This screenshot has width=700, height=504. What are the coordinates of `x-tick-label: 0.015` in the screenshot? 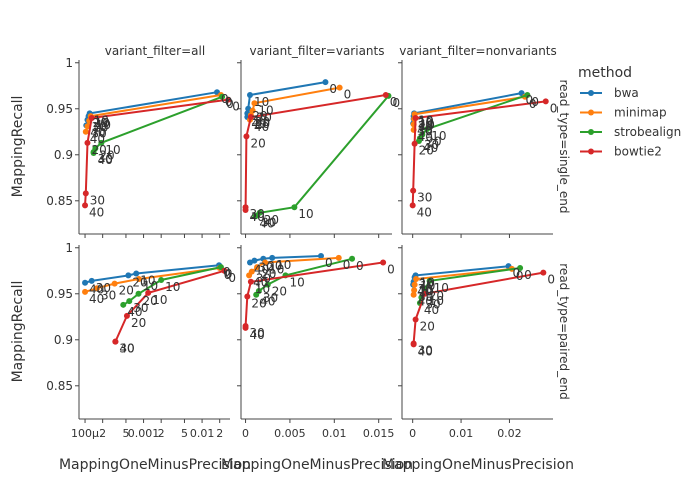 It's located at (379, 433).